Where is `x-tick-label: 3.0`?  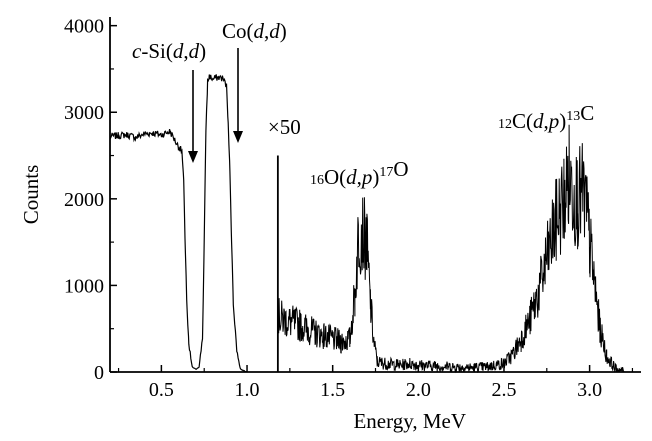 x-tick-label: 3.0 is located at coordinates (589, 390).